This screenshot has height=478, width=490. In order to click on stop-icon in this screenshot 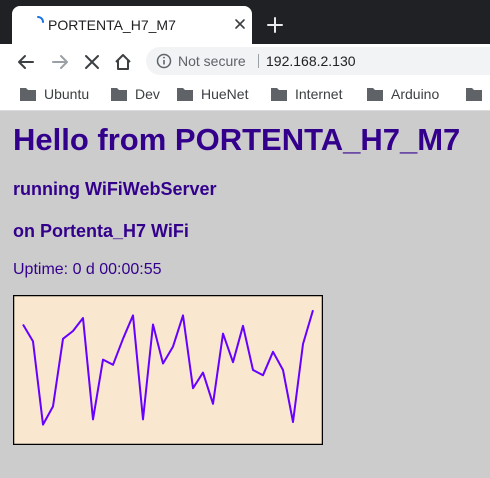, I will do `click(92, 62)`.